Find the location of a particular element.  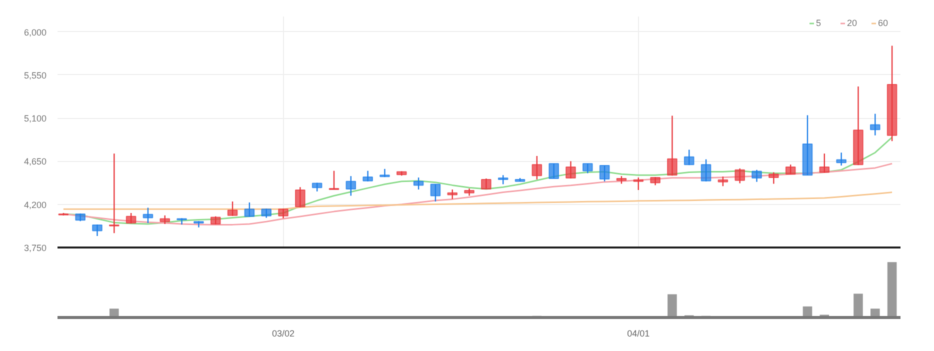

y-tick-label: 6,000 is located at coordinates (35, 32).